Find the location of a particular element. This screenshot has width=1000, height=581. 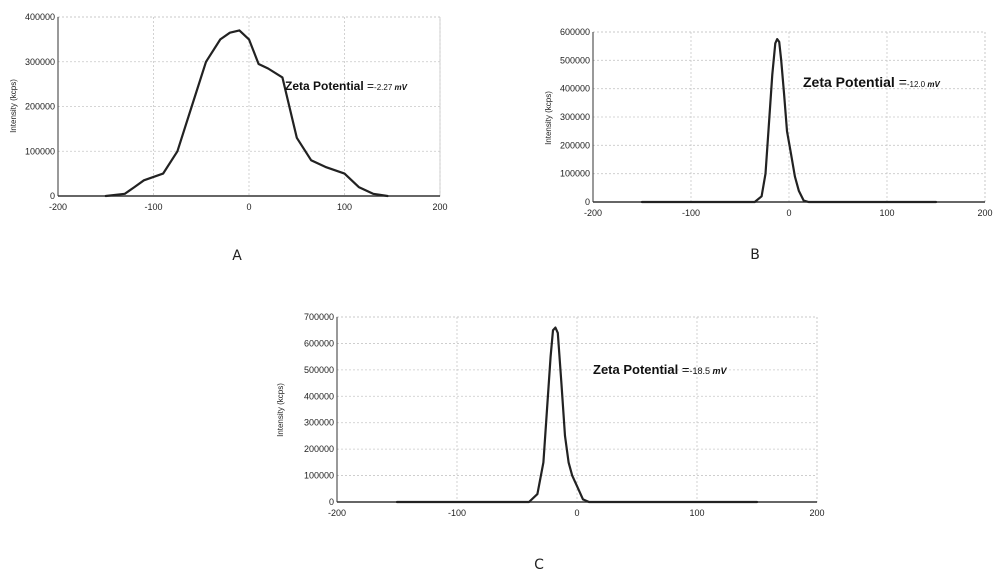

zeta-value: -2.27 is located at coordinates (384, 87).